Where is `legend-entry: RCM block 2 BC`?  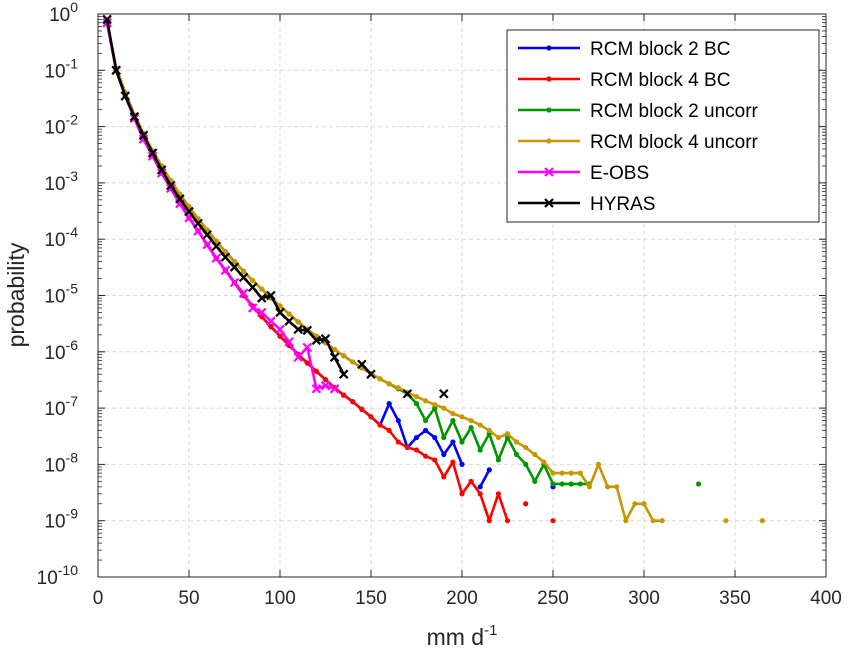
legend-entry: RCM block 2 BC is located at coordinates (624, 49).